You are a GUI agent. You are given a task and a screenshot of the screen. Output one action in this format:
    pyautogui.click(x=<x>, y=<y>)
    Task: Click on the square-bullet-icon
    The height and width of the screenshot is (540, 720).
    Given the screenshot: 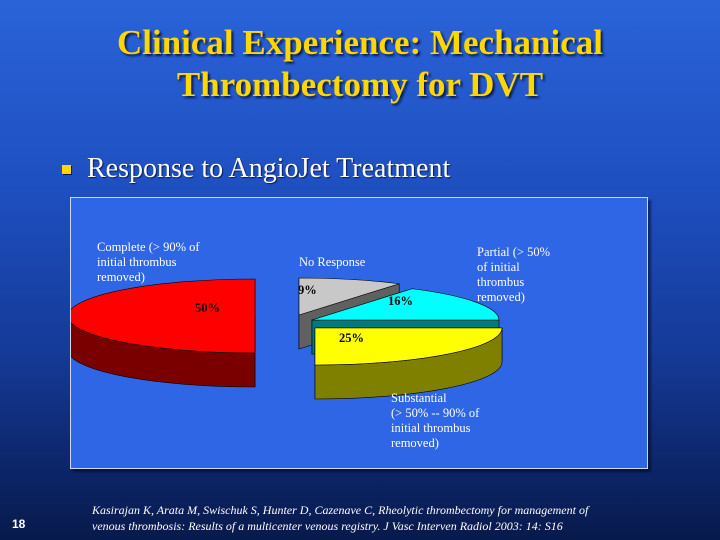 What is the action you would take?
    pyautogui.click(x=66, y=169)
    